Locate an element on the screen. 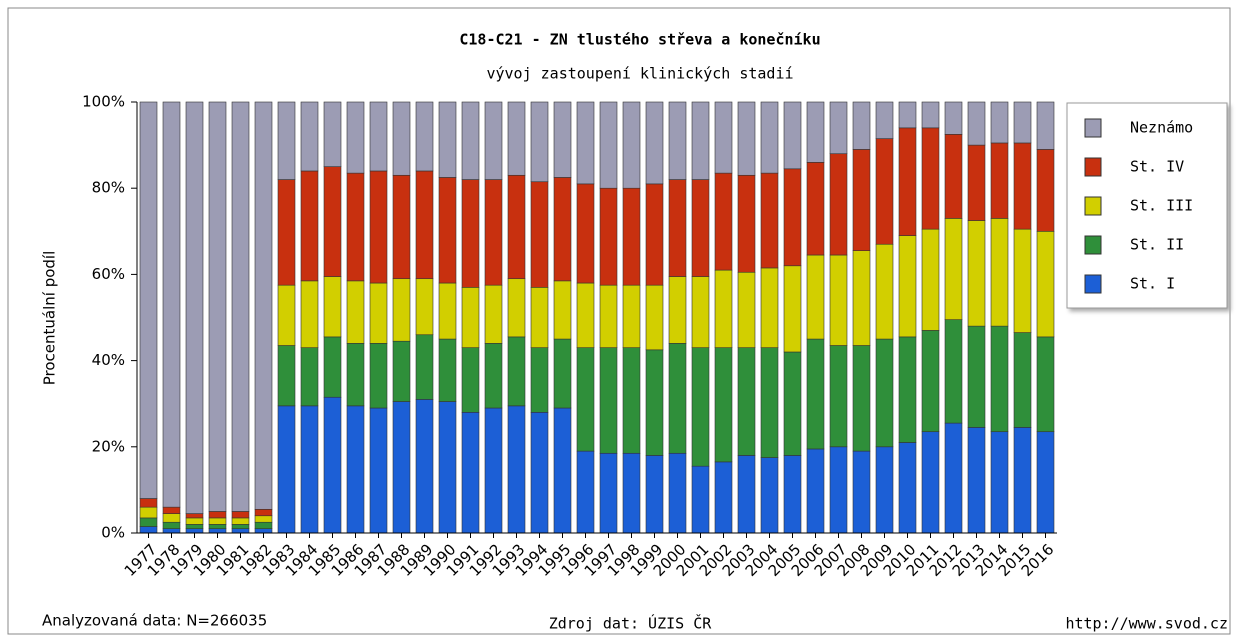  legend-label: St. III is located at coordinates (1161, 206).